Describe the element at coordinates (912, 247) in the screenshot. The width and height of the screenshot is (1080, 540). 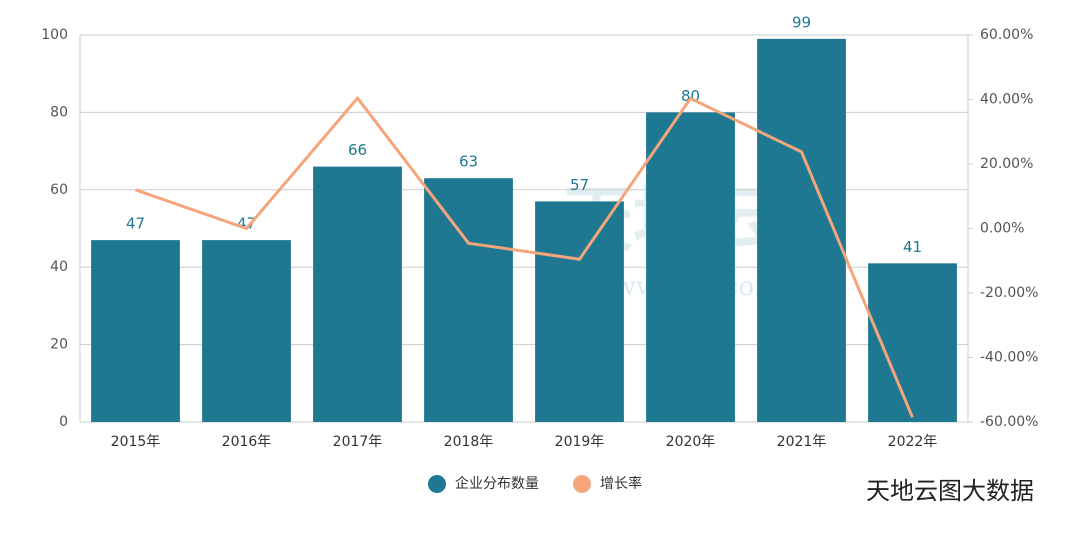
I see `data-label: 41` at that location.